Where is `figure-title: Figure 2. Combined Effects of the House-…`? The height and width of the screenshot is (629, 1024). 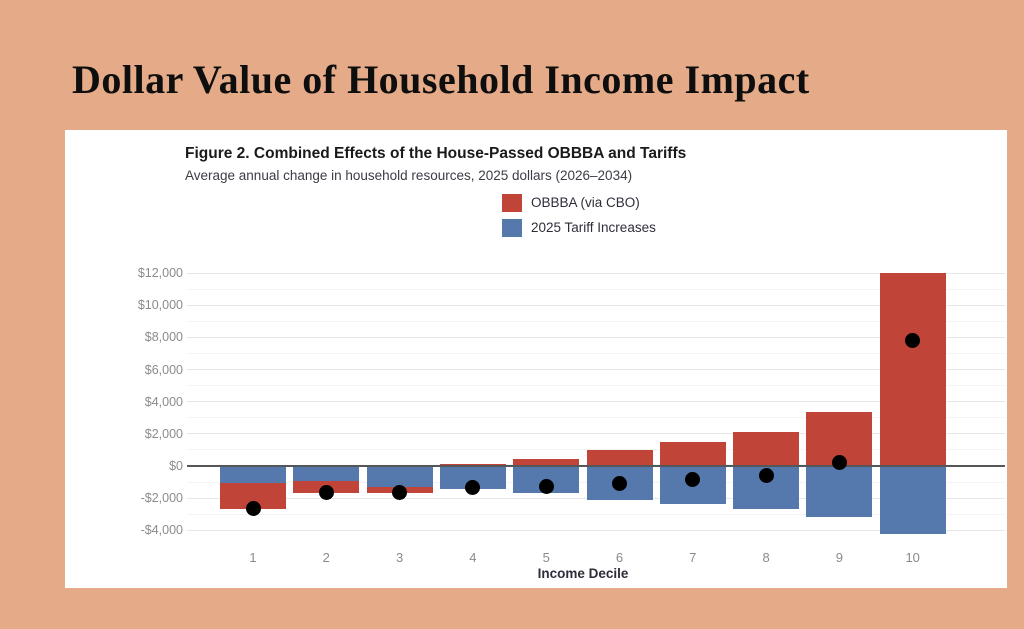
figure-title: Figure 2. Combined Effects of the House-… is located at coordinates (436, 153).